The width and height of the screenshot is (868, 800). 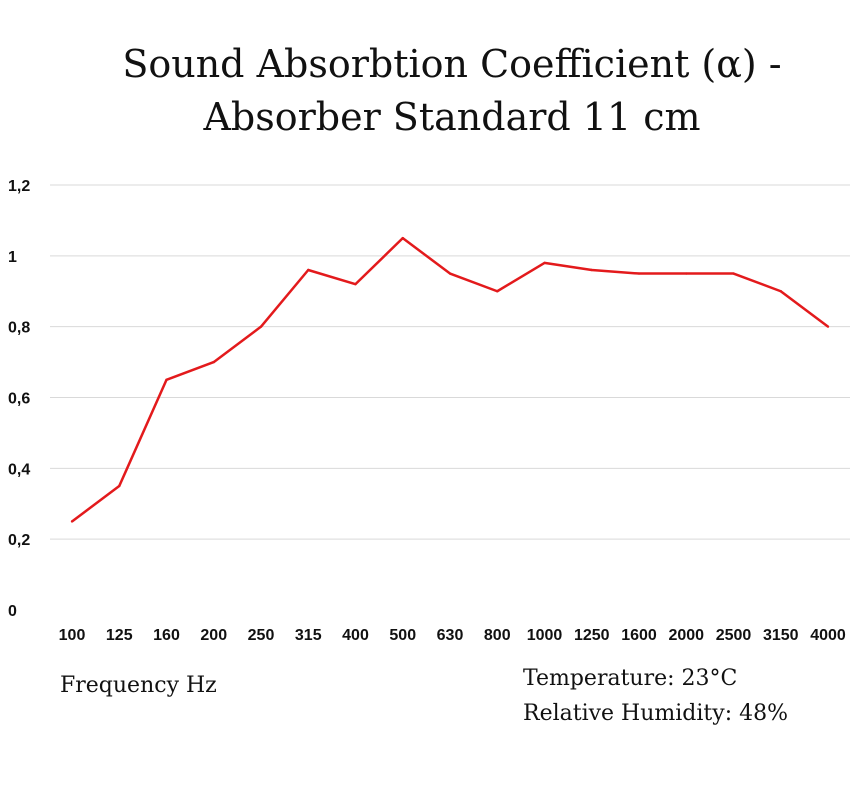 What do you see at coordinates (19, 328) in the screenshot?
I see `y-tick-label: 0,8` at bounding box center [19, 328].